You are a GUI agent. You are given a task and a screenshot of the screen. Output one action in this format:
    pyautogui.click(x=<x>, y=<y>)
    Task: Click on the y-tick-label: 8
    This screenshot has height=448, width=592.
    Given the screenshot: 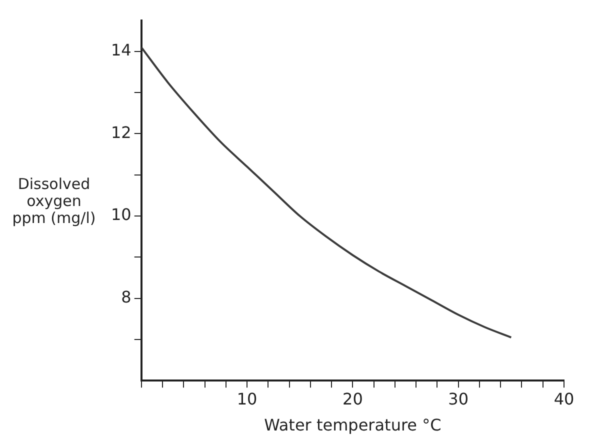 What is the action you would take?
    pyautogui.click(x=126, y=296)
    